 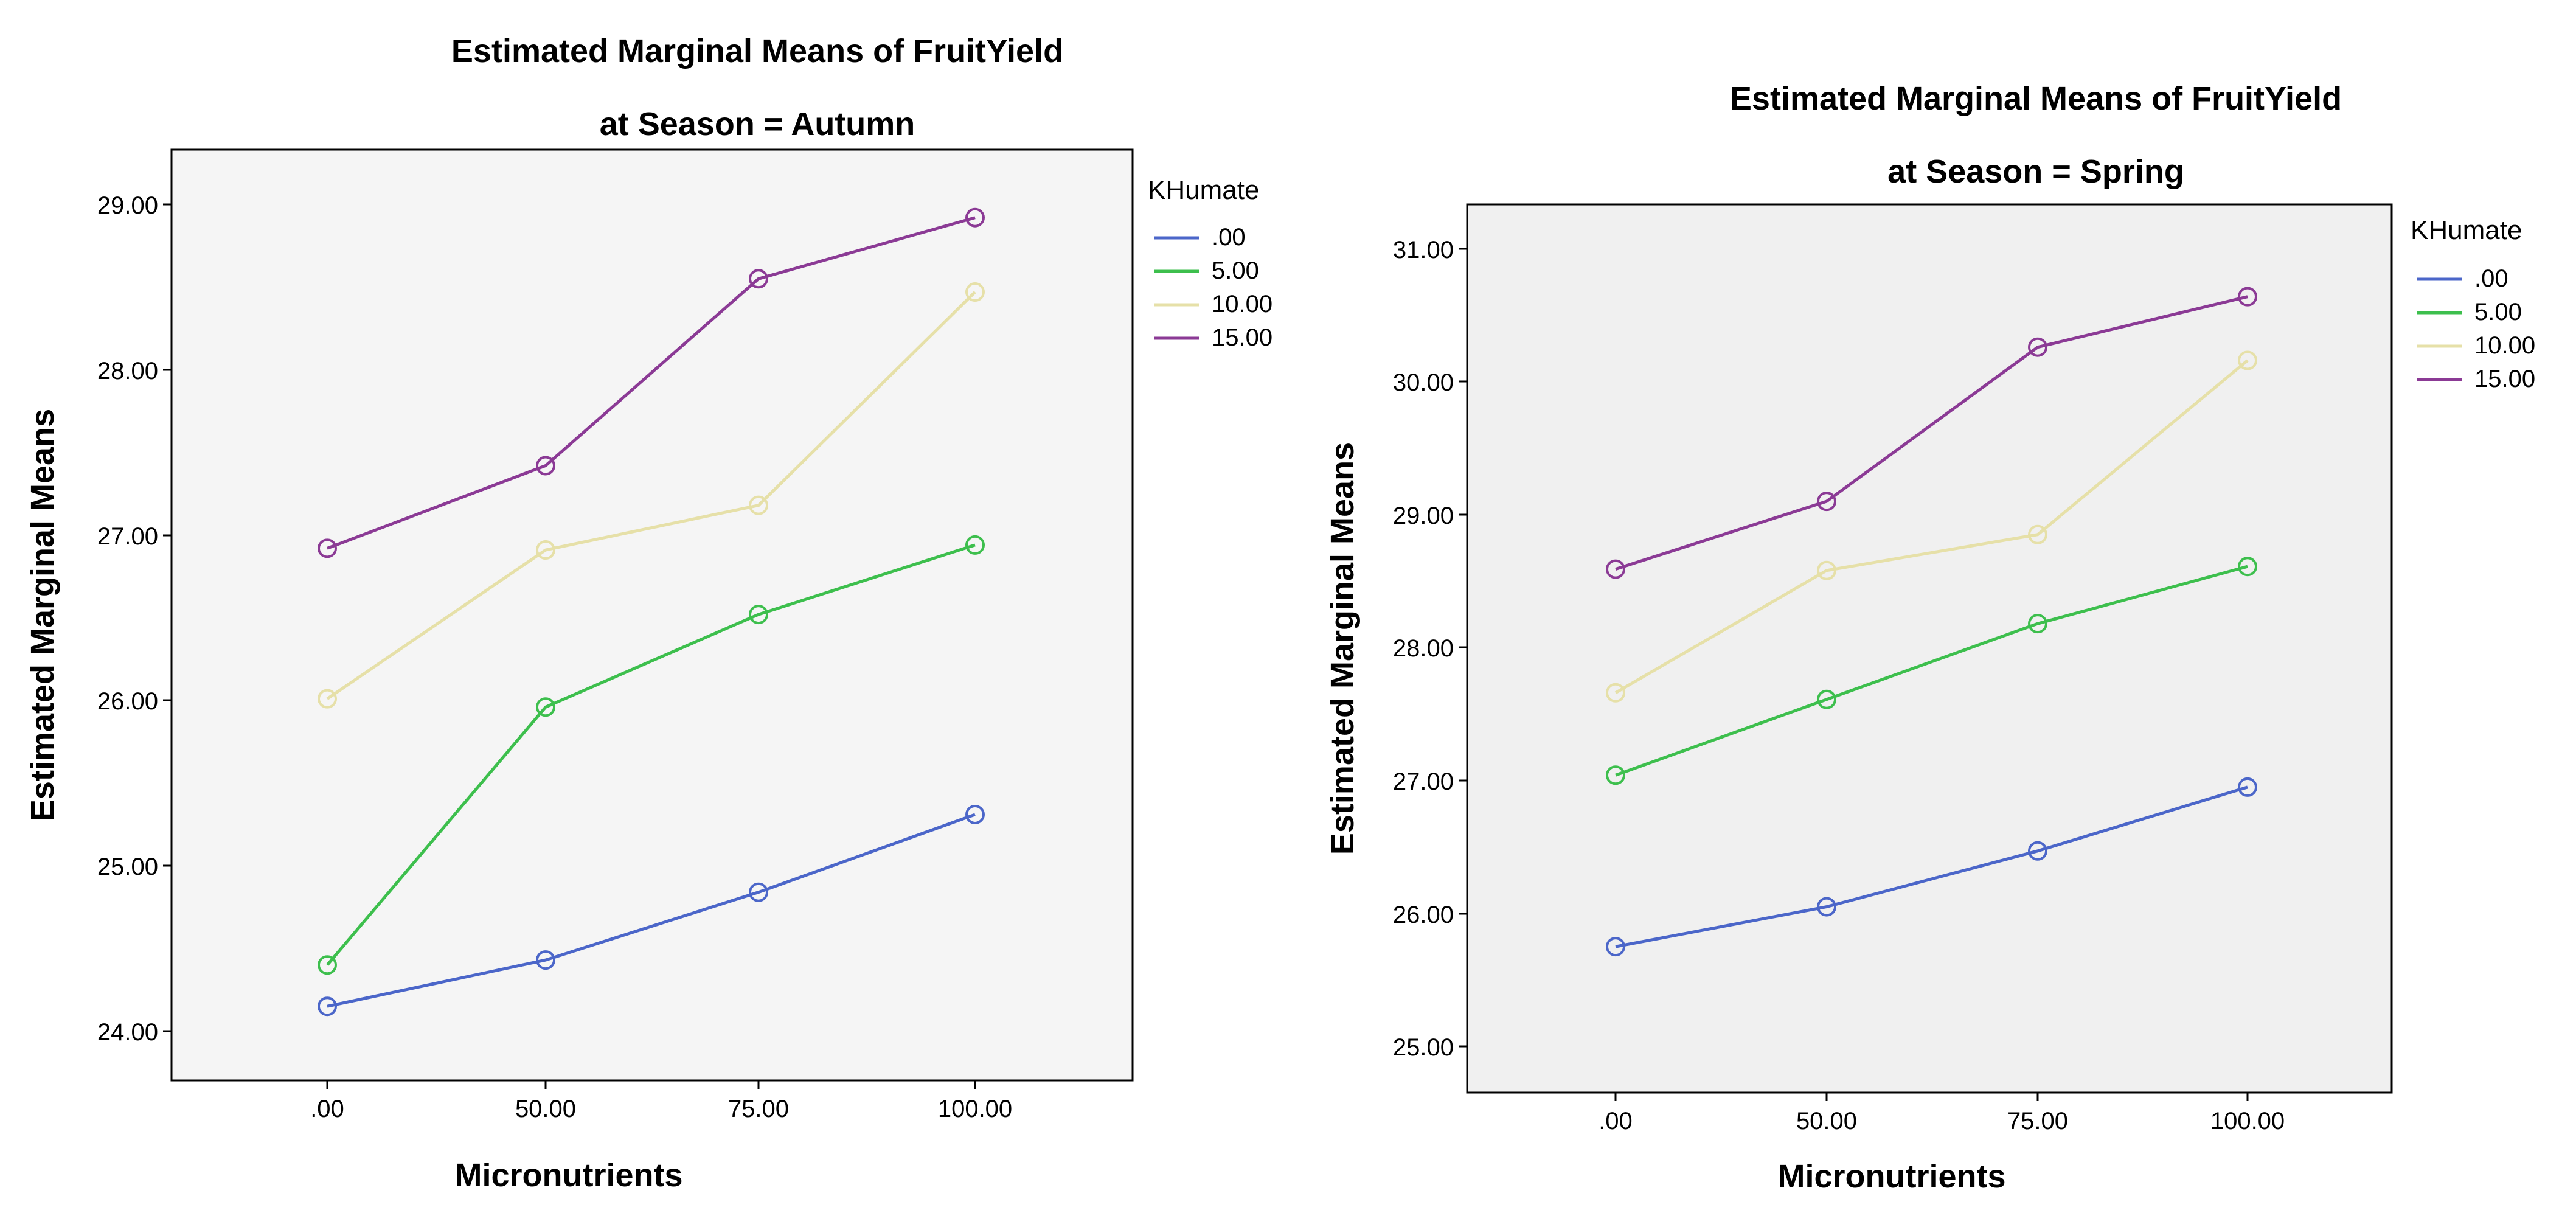 What do you see at coordinates (127, 1032) in the screenshot?
I see `y-tick-label: 24.00` at bounding box center [127, 1032].